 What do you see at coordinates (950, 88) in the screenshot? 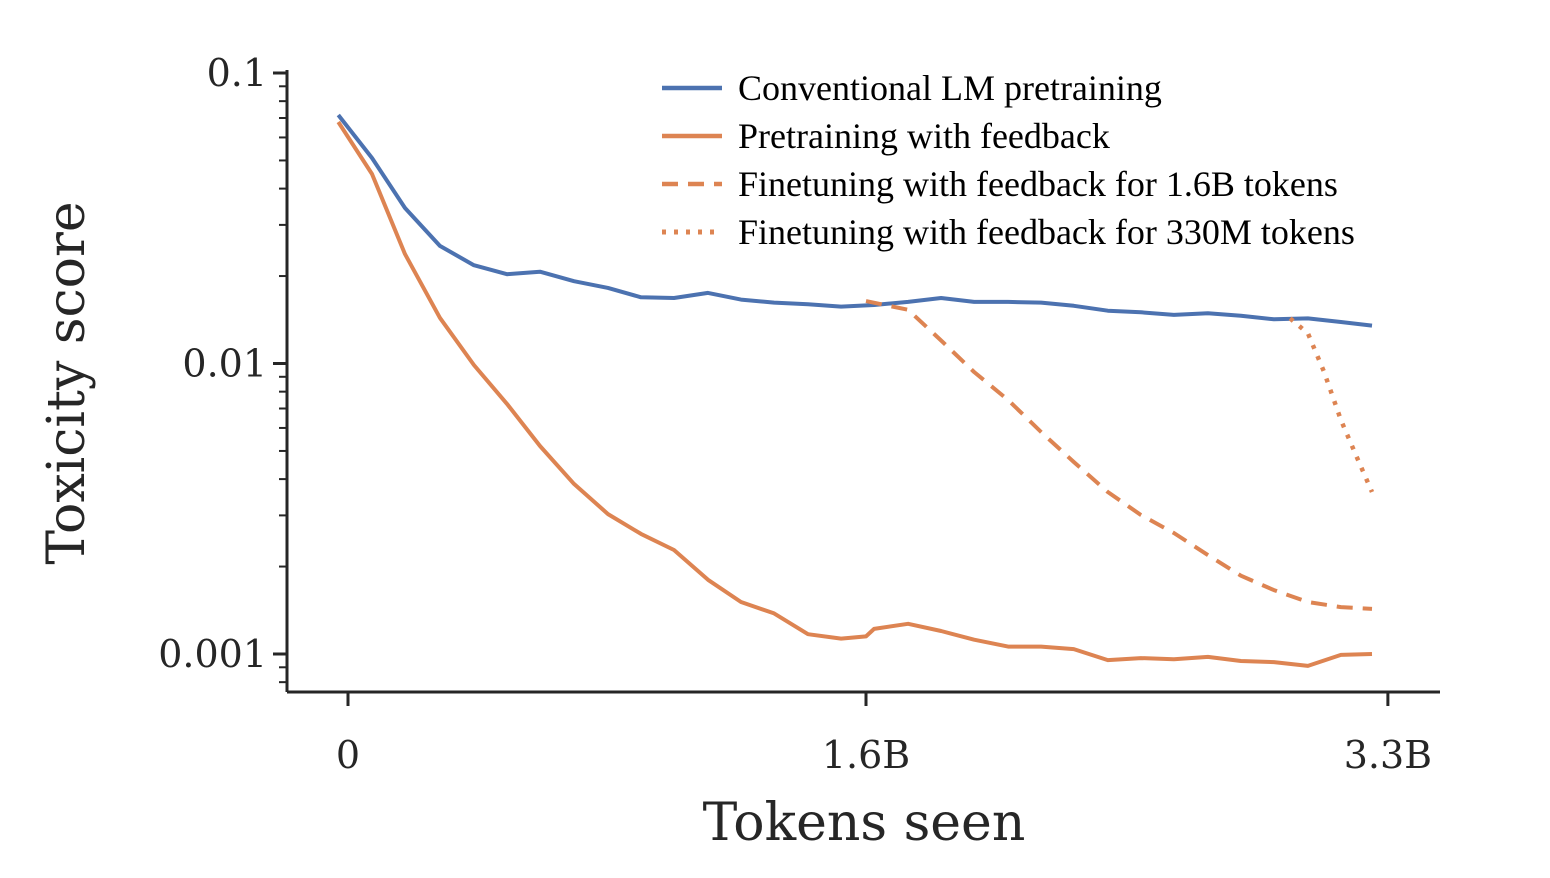
I see `legend-label-1: Conventional LM pretraining` at bounding box center [950, 88].